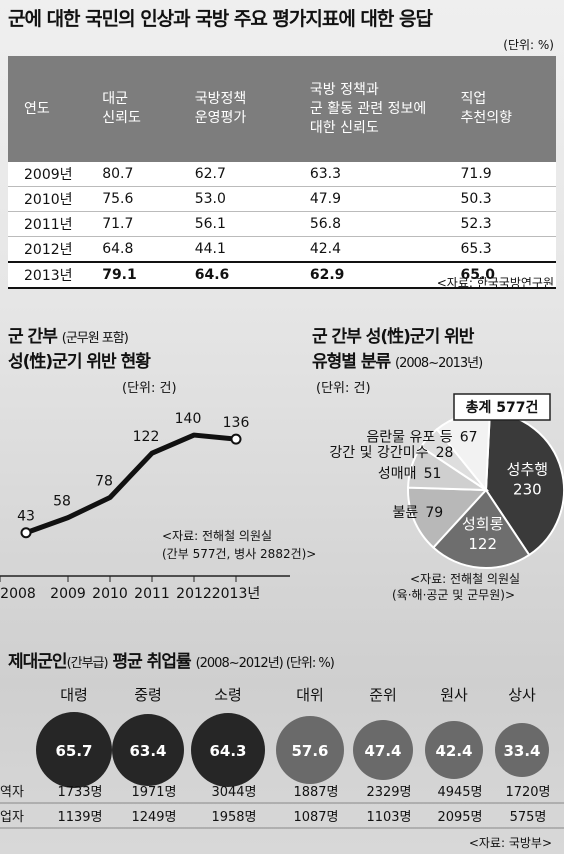 This screenshot has height=854, width=564. What do you see at coordinates (50, 249) in the screenshot?
I see `table-cell: 2012년` at bounding box center [50, 249].